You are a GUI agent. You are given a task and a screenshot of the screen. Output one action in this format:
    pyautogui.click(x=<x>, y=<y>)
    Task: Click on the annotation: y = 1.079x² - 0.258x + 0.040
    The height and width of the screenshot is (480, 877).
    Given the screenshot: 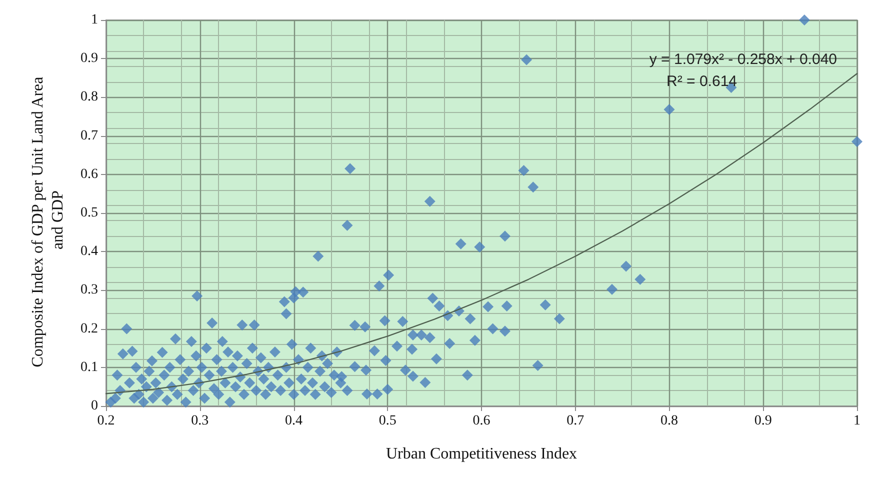 What is the action you would take?
    pyautogui.click(x=743, y=59)
    